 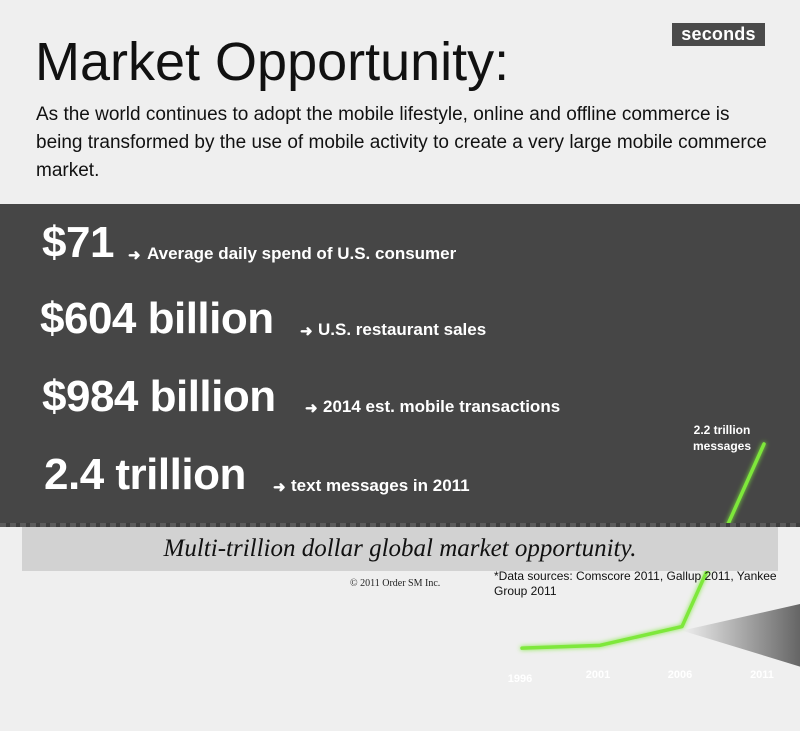 I want to click on stat-value: $984 billion, so click(x=159, y=396).